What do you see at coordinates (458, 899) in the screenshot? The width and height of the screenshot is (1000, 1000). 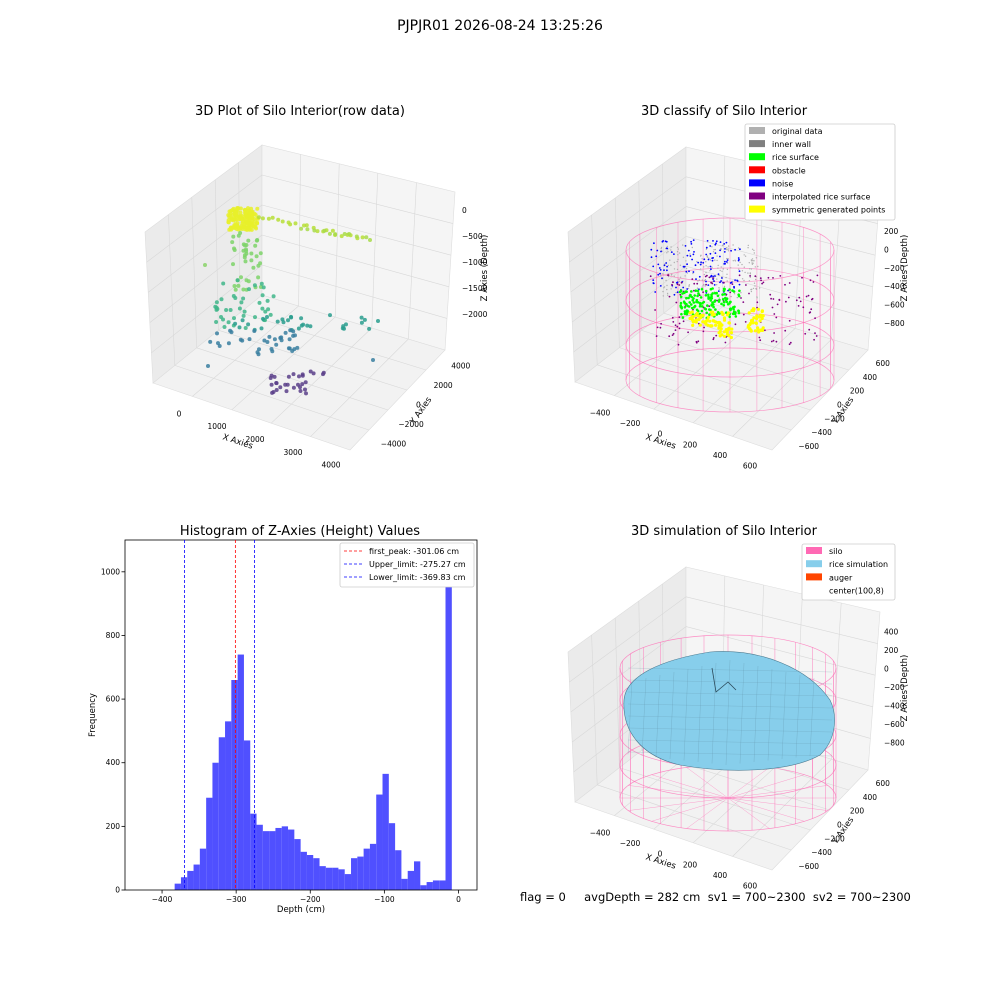 I see `p3-x-tick-label: 0` at bounding box center [458, 899].